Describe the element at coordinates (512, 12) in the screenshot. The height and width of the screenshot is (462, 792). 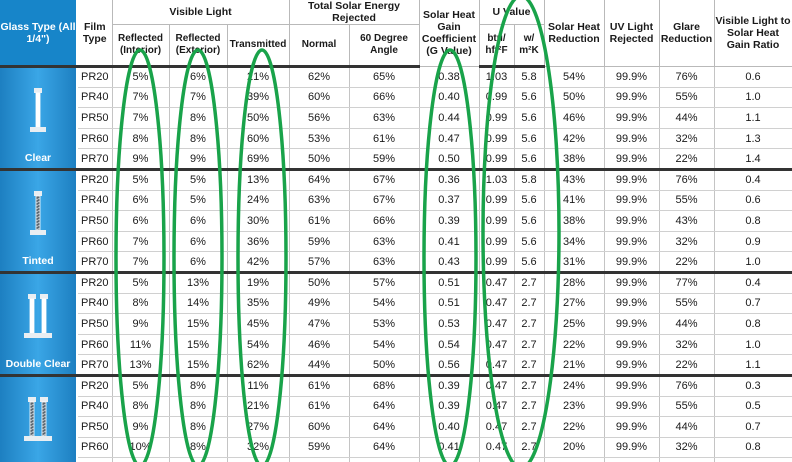
I see `header-u-value: U Value` at that location.